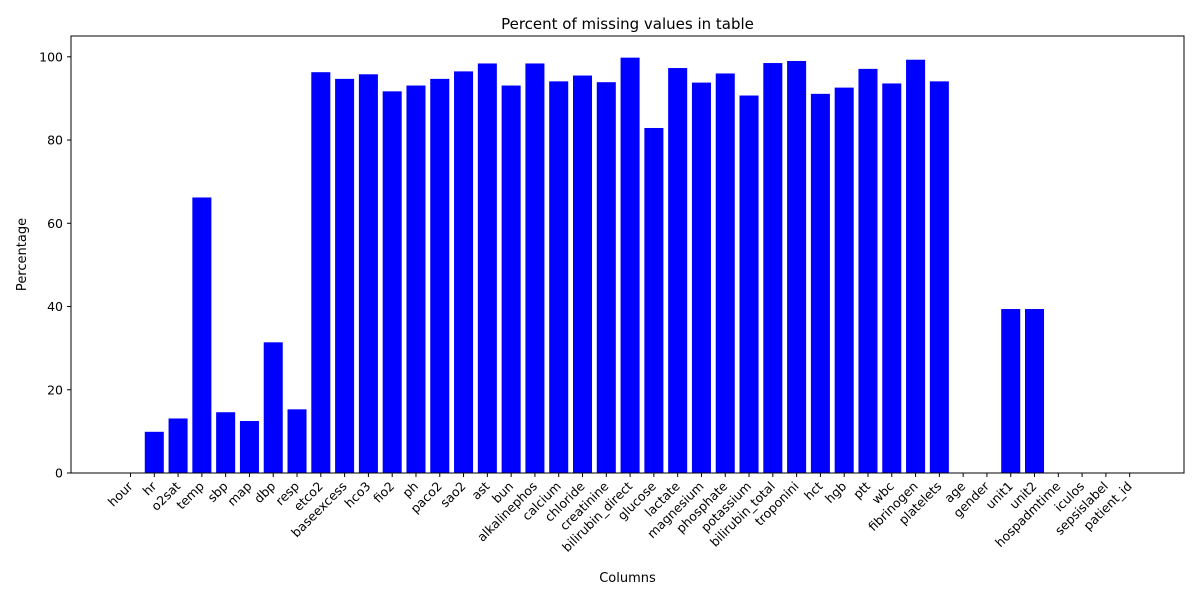  I want to click on bar-ph, so click(416, 279).